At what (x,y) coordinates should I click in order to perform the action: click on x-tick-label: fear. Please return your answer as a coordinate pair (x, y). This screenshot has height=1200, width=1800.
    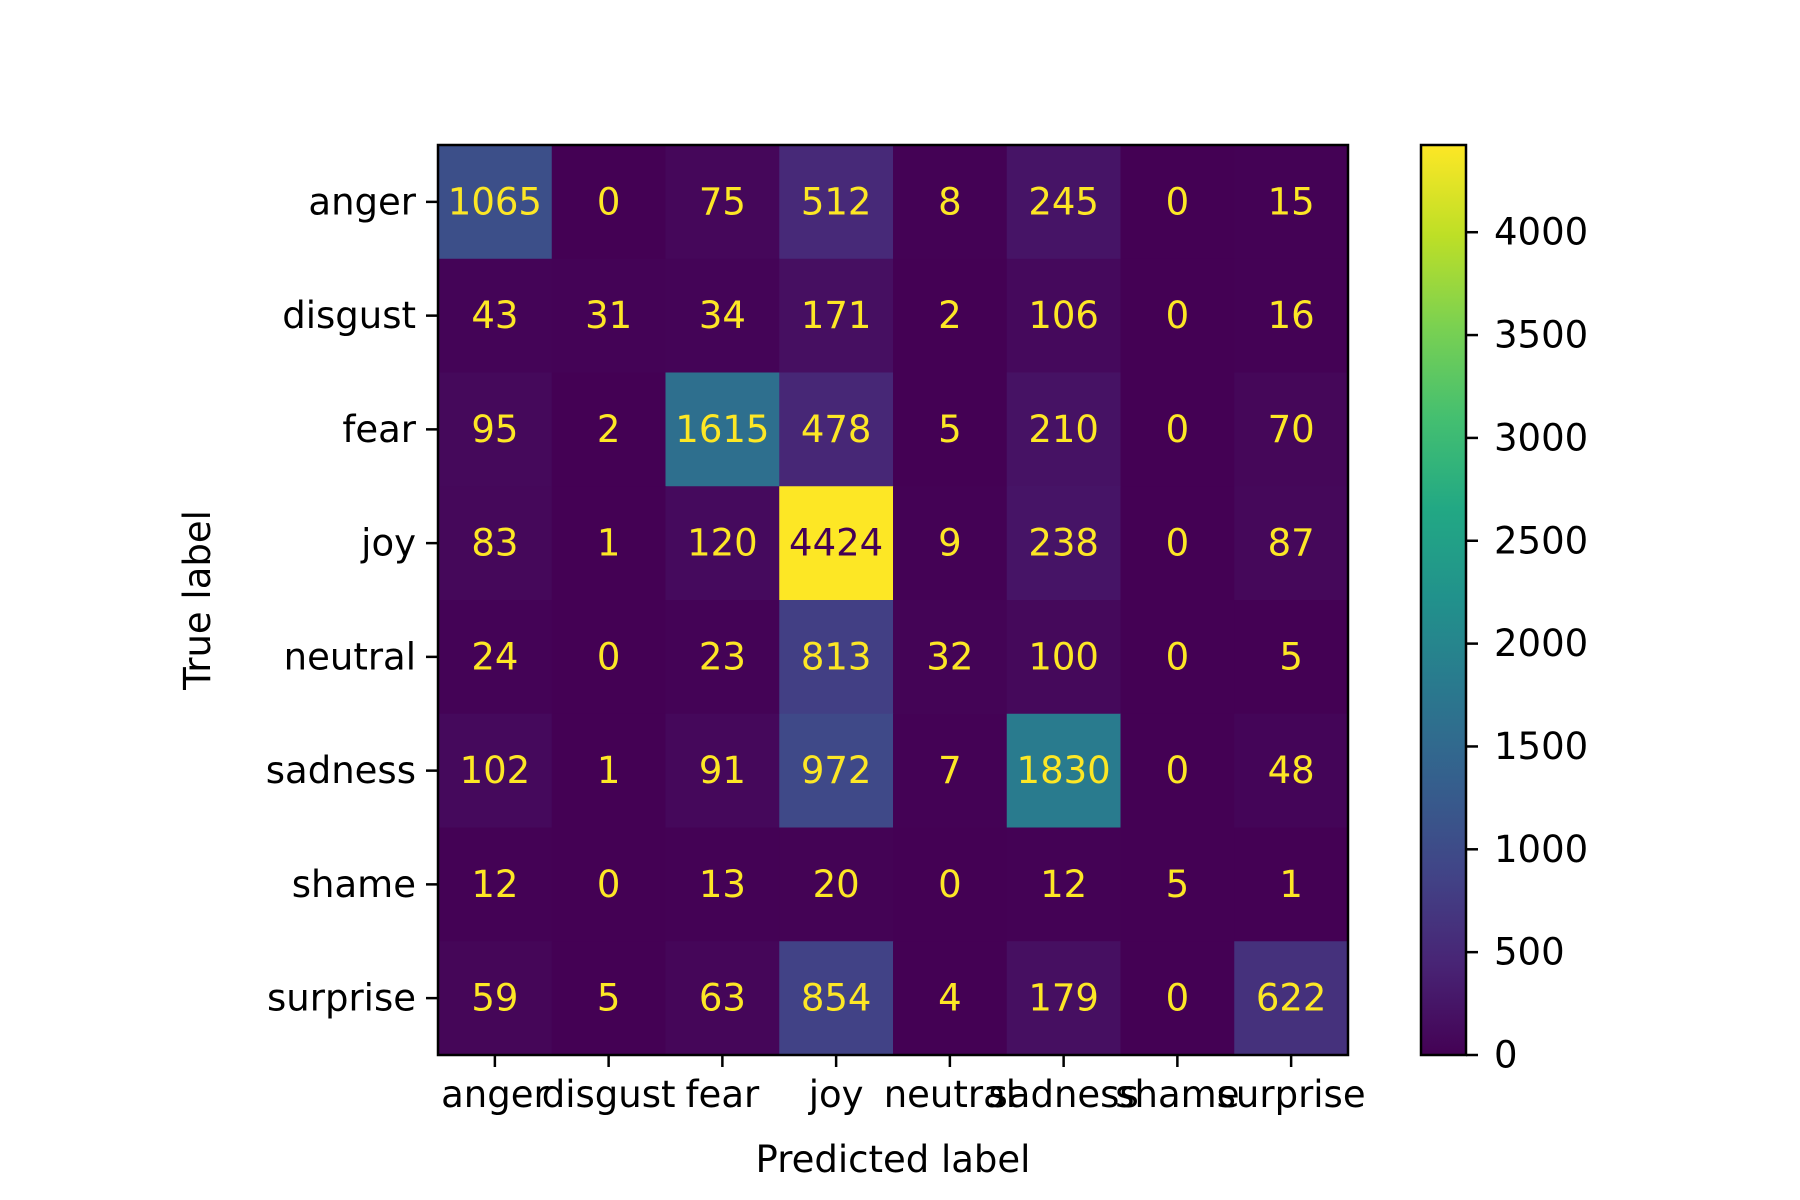
    Looking at the image, I should click on (723, 1094).